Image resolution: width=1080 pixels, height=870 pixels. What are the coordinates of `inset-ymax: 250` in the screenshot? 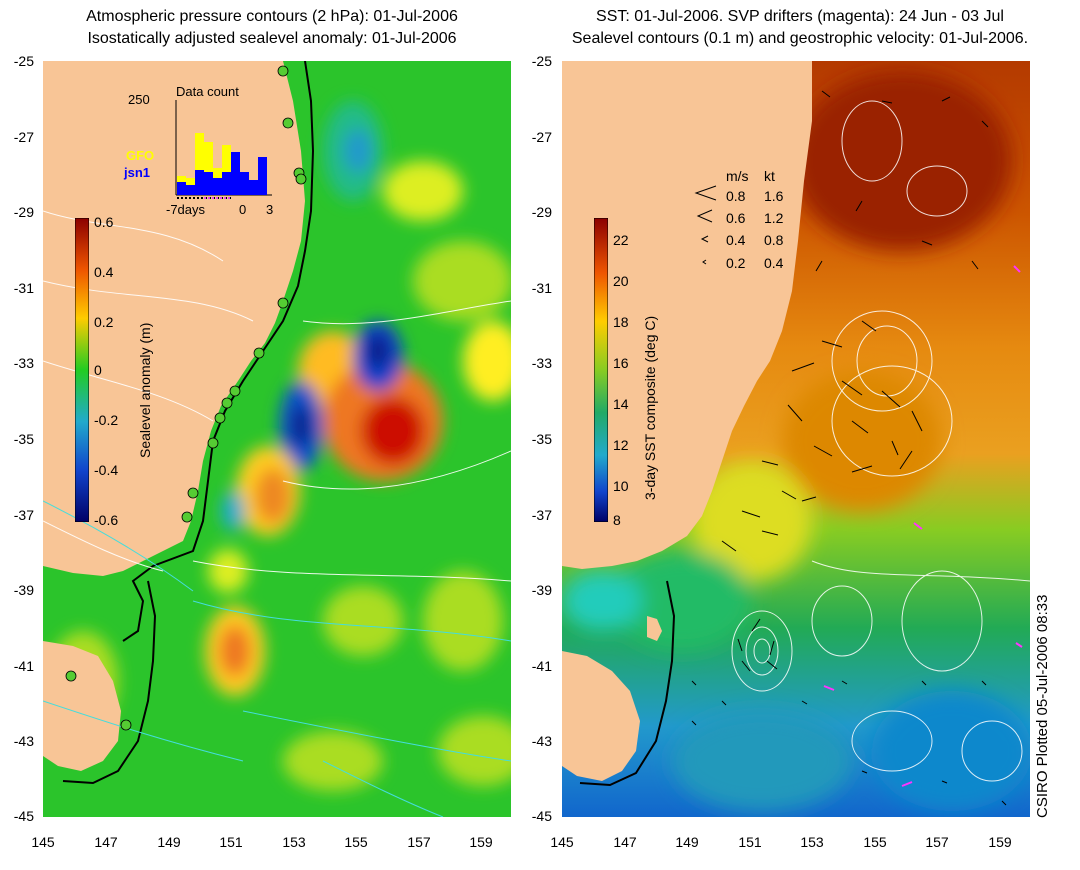 It's located at (139, 99).